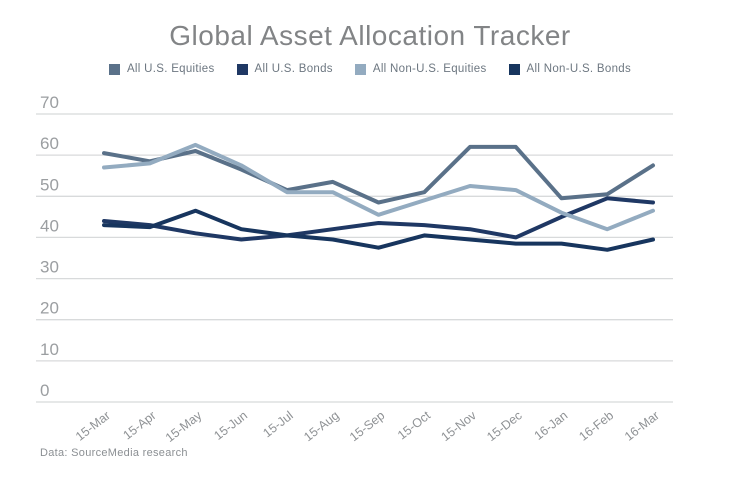  What do you see at coordinates (277, 424) in the screenshot?
I see `x-tick-label: 15-Jul` at bounding box center [277, 424].